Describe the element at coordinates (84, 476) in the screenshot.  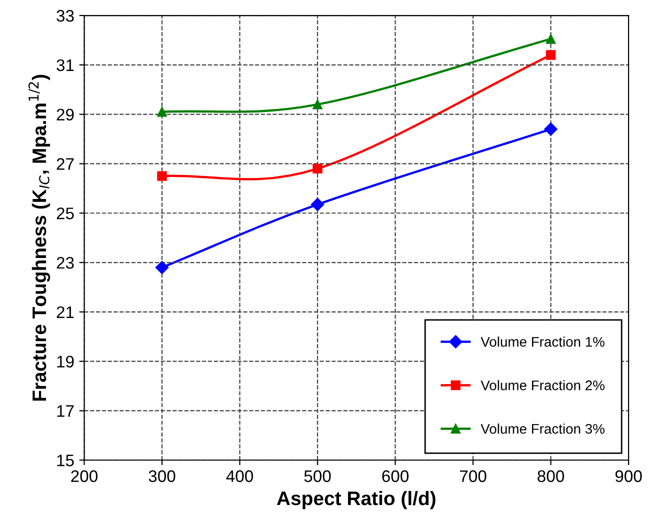
I see `x-tick-label: 200` at that location.